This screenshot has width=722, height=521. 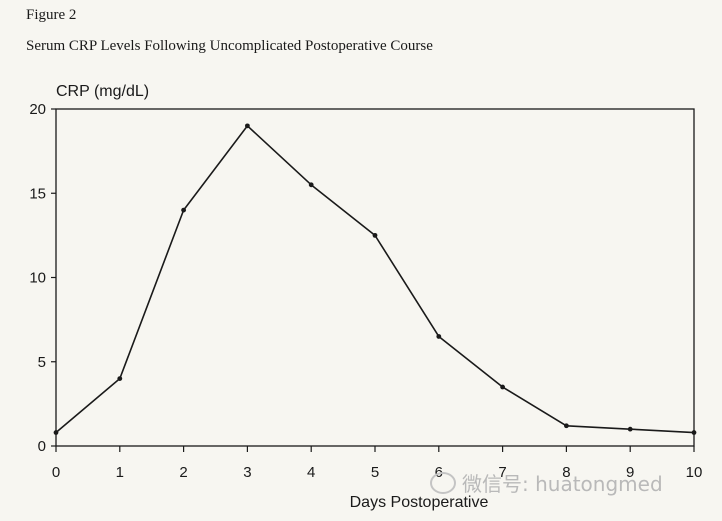 What do you see at coordinates (56, 472) in the screenshot?
I see `x-tick-label: 0` at bounding box center [56, 472].